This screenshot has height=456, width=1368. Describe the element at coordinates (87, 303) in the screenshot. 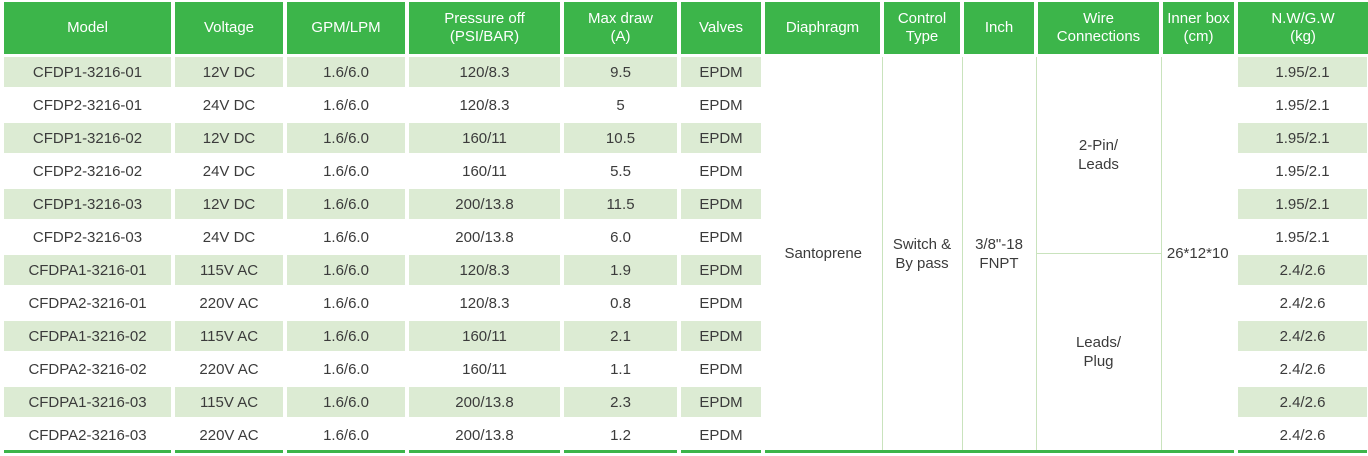

I see `model-cell: CFDPA2-3216-01` at that location.